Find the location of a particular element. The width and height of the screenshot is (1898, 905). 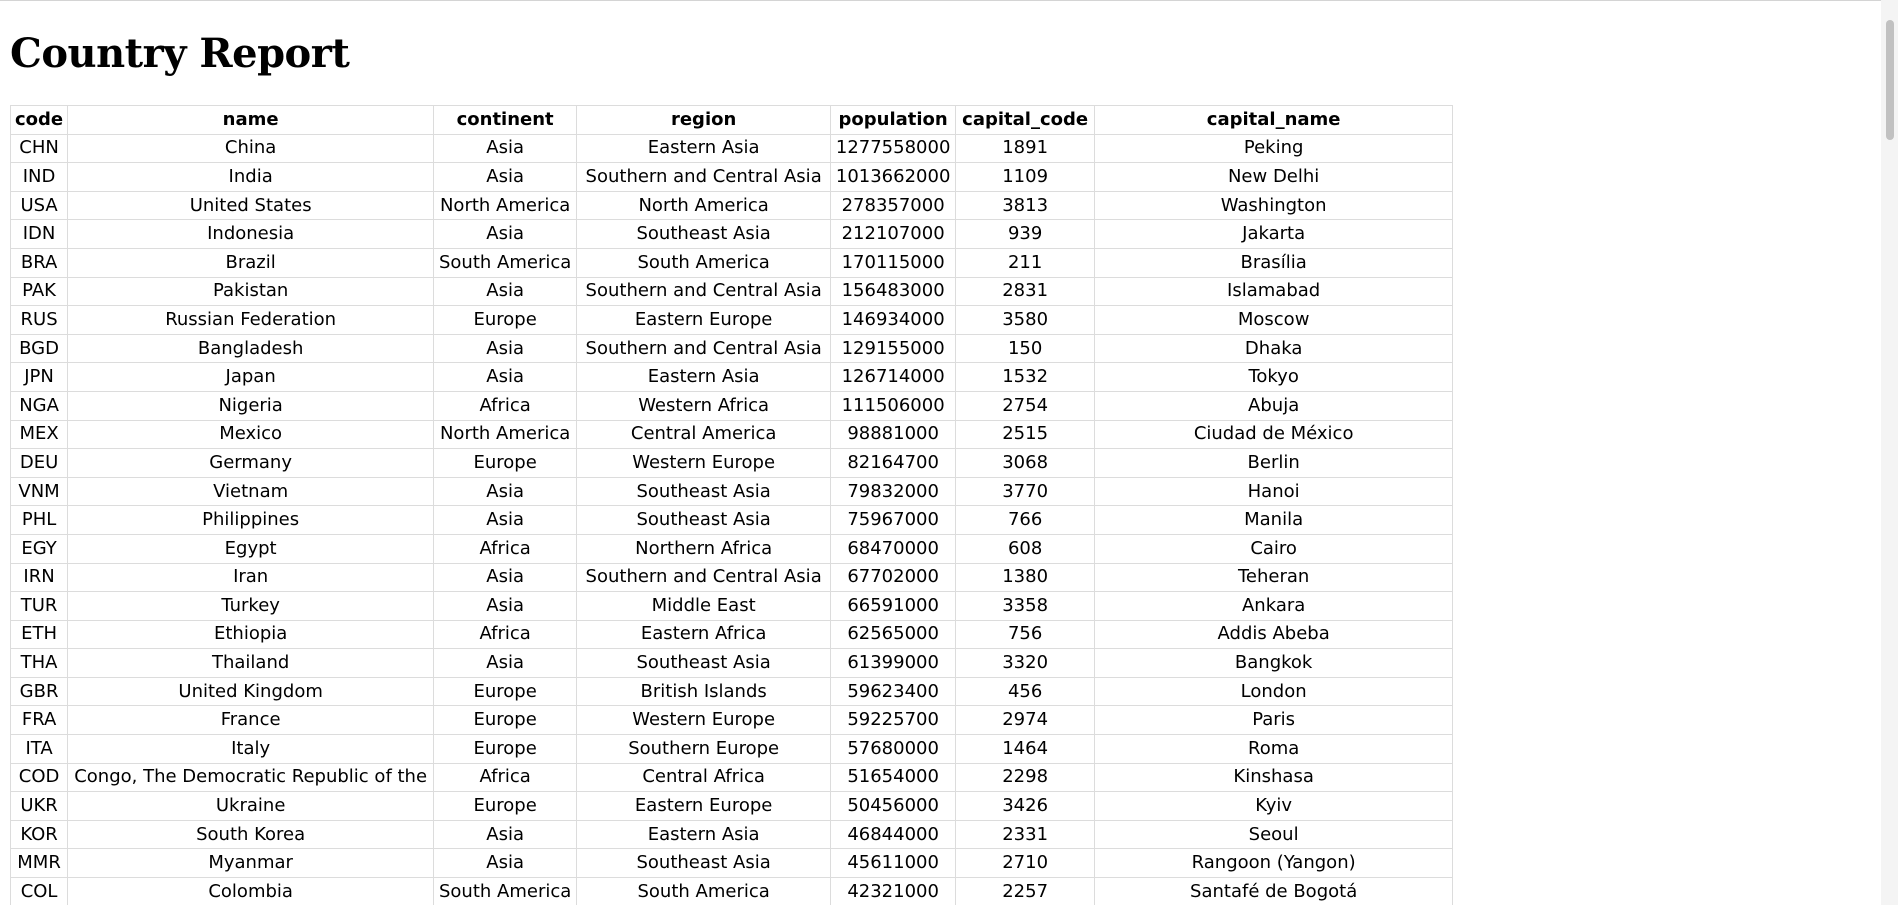

capital-name-cell: Addis Abeba is located at coordinates (1274, 634).